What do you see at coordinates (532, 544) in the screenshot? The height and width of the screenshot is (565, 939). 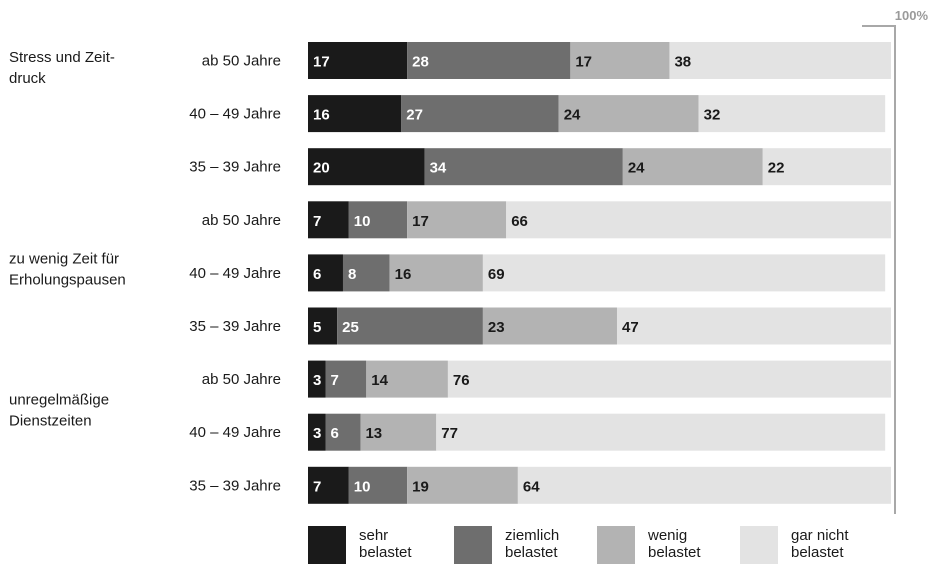 I see `legend-label: ziemlich belastet` at bounding box center [532, 544].